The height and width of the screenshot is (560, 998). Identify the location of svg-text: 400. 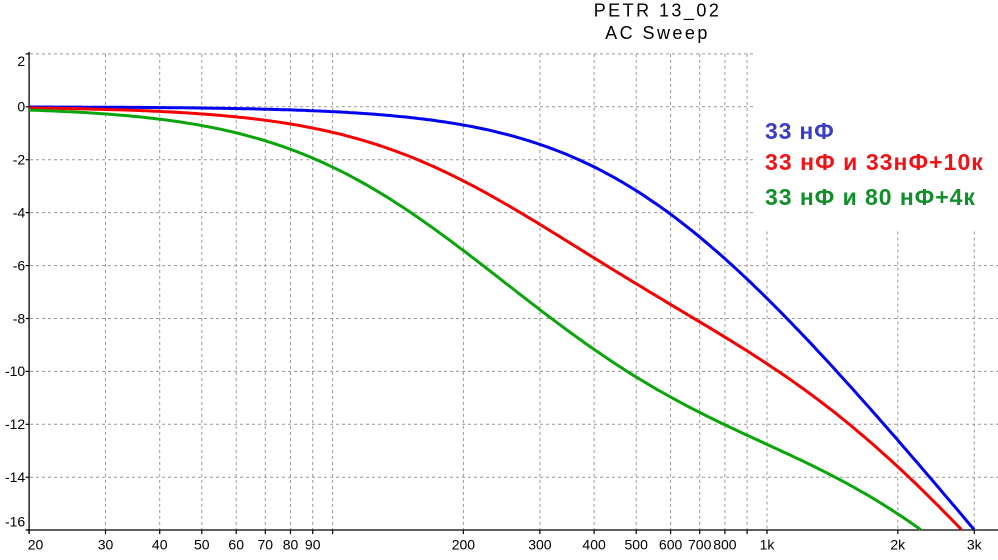
(594, 545).